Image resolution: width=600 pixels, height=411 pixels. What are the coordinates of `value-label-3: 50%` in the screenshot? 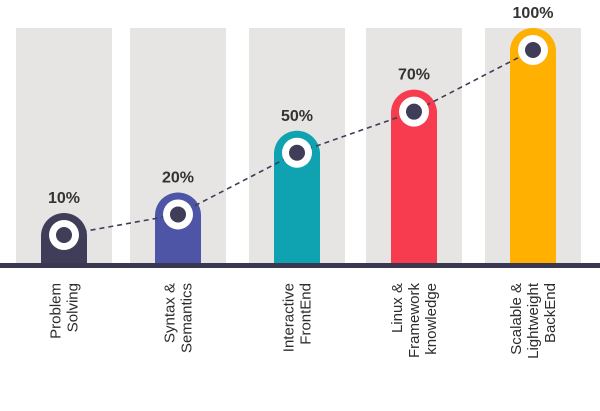 It's located at (297, 116).